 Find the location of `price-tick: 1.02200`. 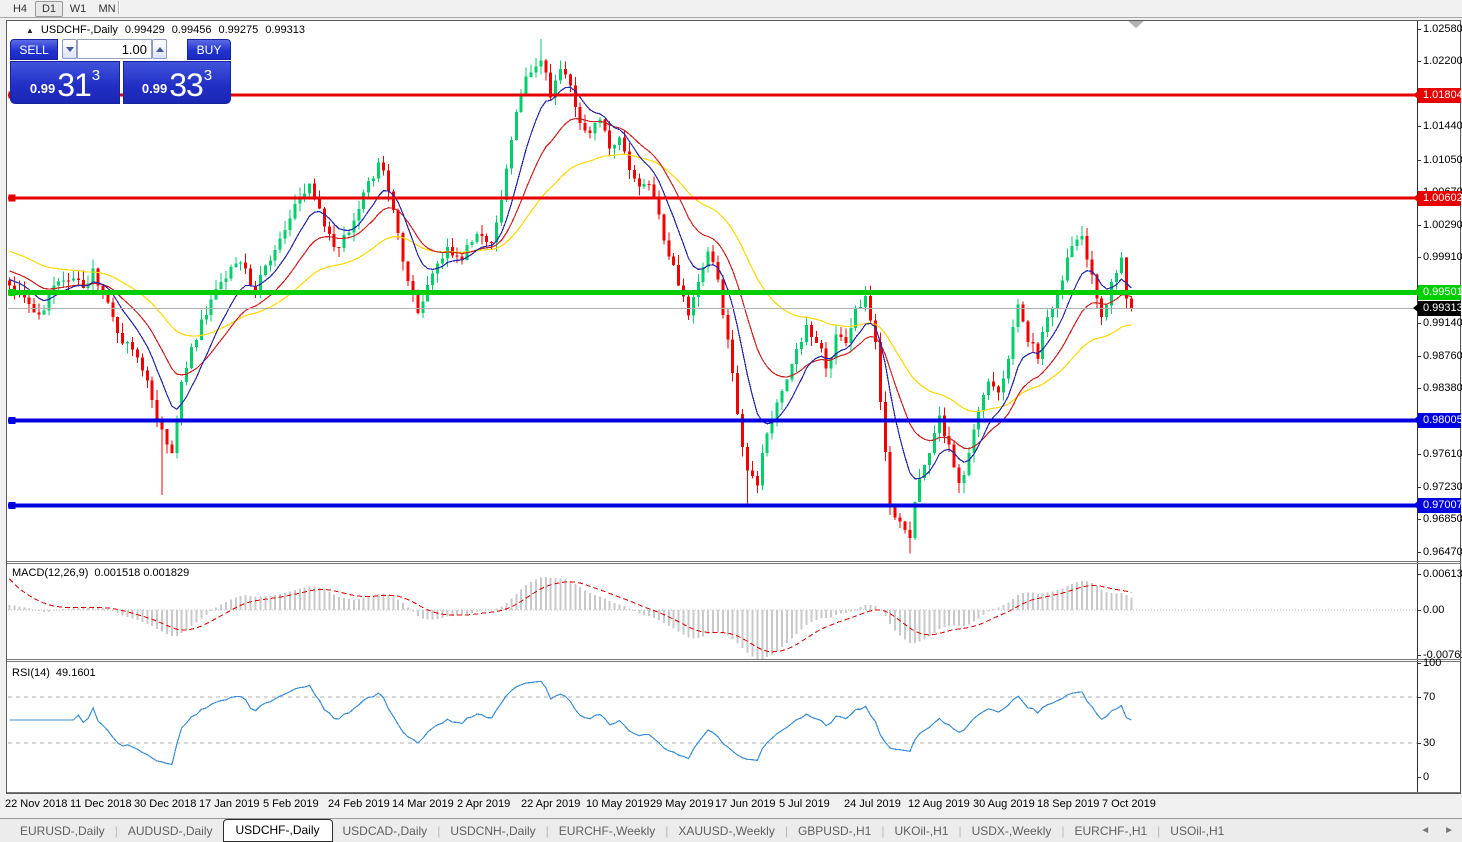

price-tick: 1.02200 is located at coordinates (1442, 61).